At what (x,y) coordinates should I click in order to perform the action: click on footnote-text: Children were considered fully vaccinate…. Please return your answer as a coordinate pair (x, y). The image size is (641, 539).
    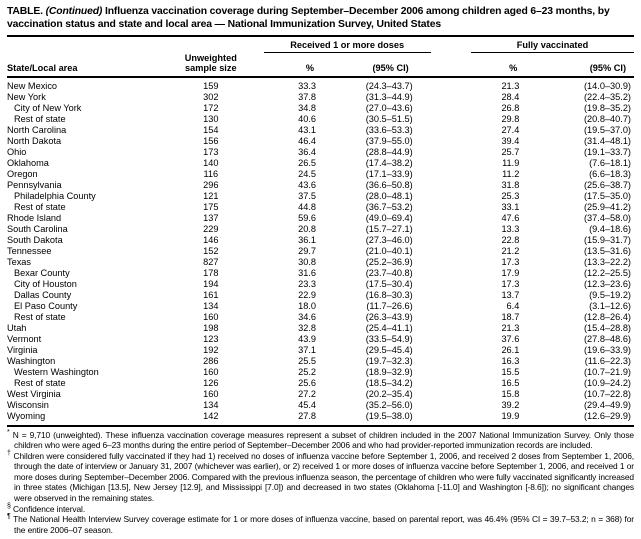
    Looking at the image, I should click on (323, 477).